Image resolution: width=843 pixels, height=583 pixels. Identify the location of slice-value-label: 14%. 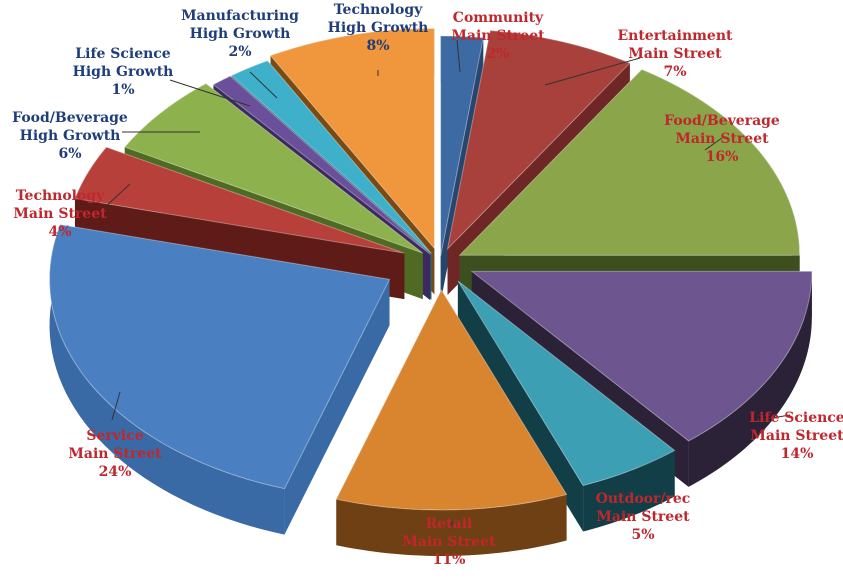
(797, 454).